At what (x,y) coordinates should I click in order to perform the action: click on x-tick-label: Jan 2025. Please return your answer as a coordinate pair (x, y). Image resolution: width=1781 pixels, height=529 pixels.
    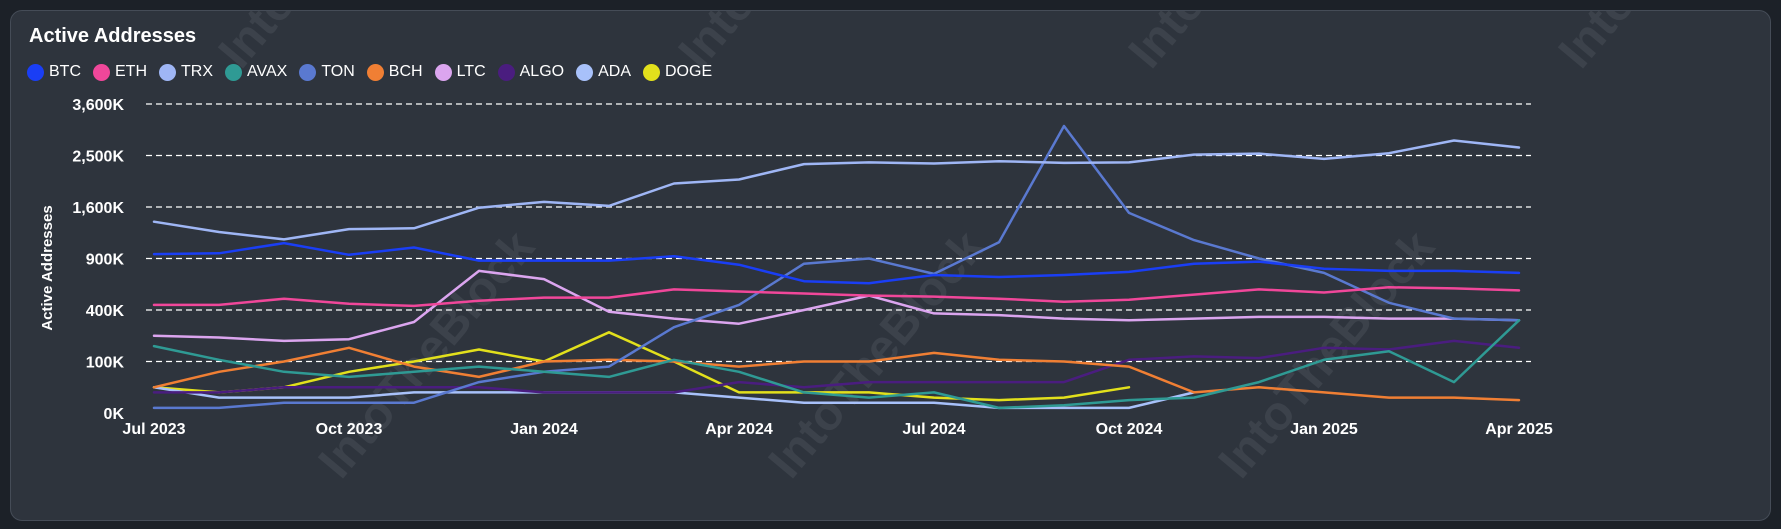
    Looking at the image, I should click on (1324, 429).